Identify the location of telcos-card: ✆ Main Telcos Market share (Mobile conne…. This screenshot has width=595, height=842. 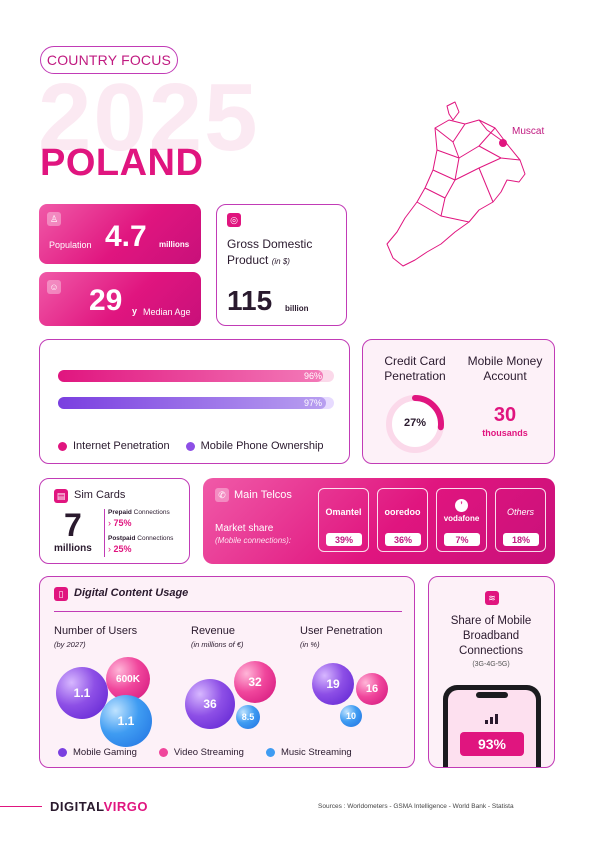
(379, 521).